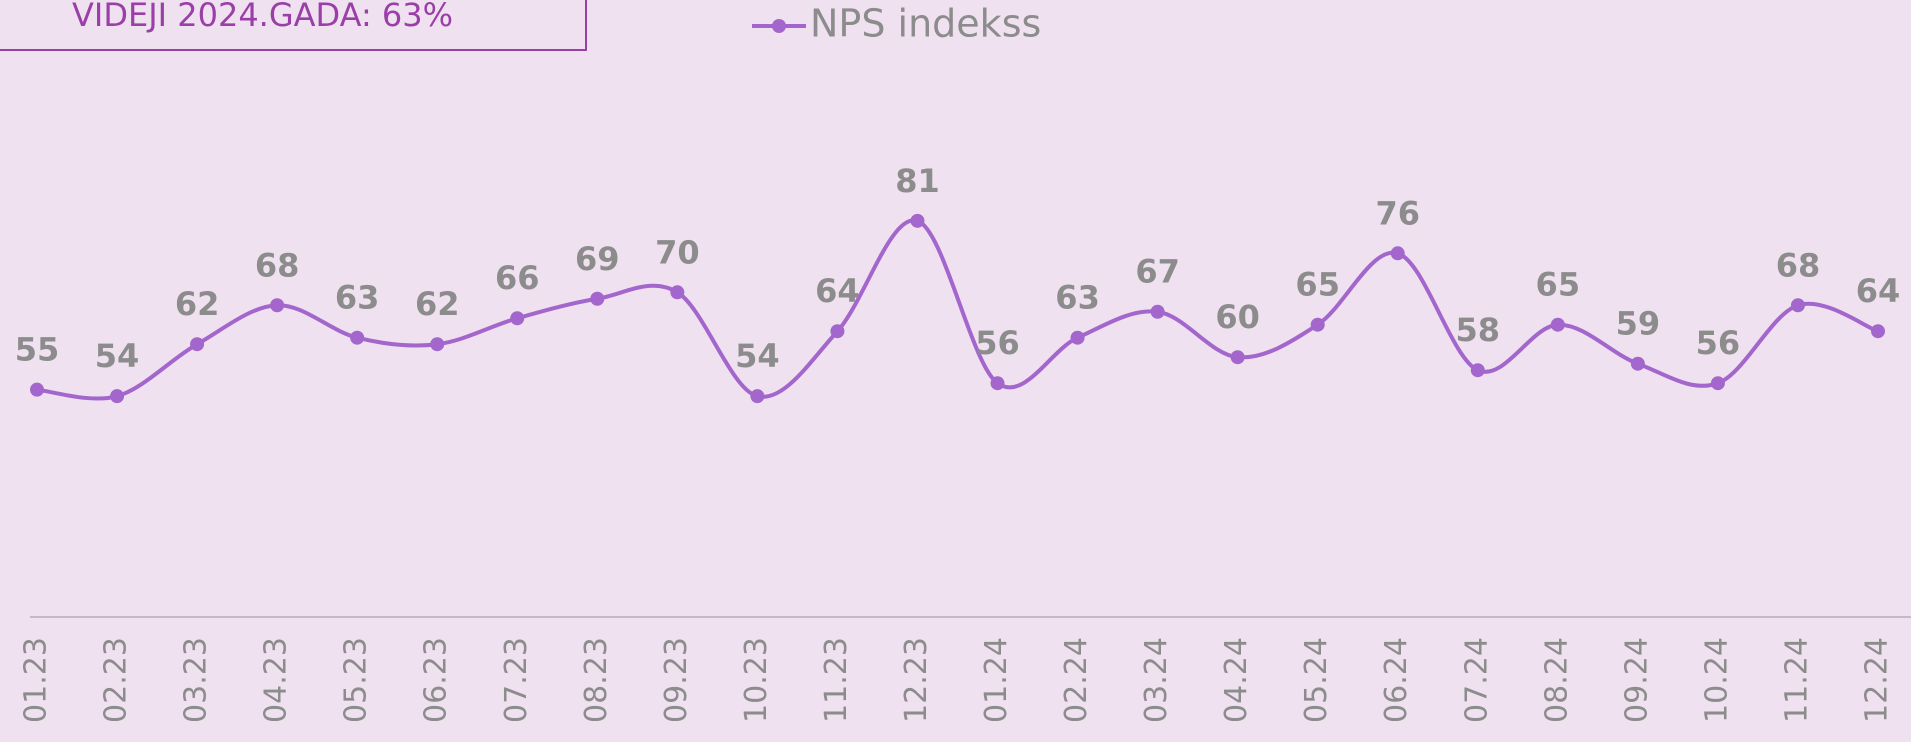 The width and height of the screenshot is (1911, 742). I want to click on x-tick-label: 09.23, so click(676, 680).